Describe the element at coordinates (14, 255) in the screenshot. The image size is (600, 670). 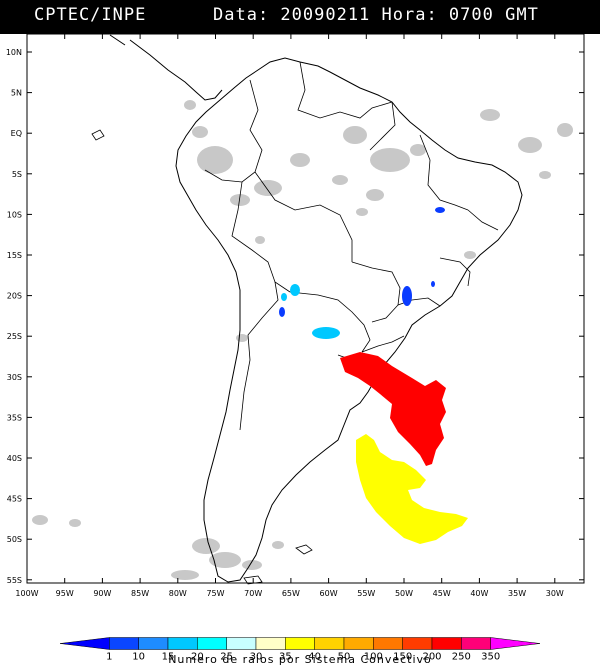
I see `lat-label: 15S` at that location.